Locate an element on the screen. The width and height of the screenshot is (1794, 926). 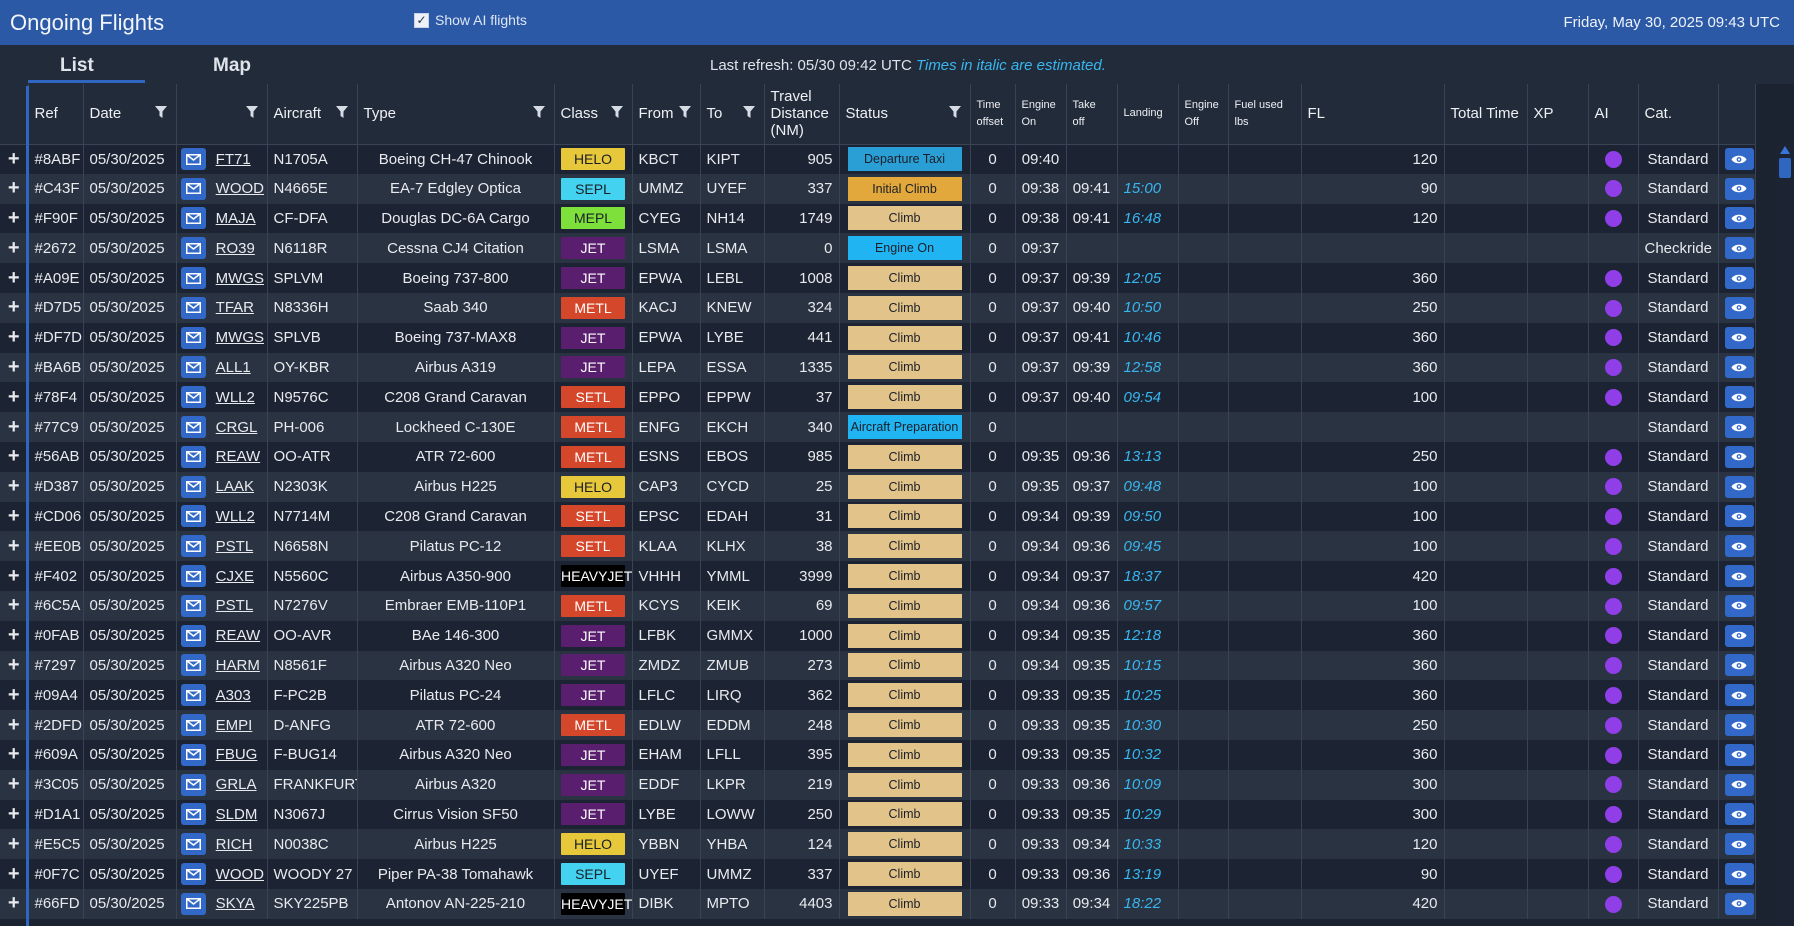
header-callsign is located at coordinates (222, 114).